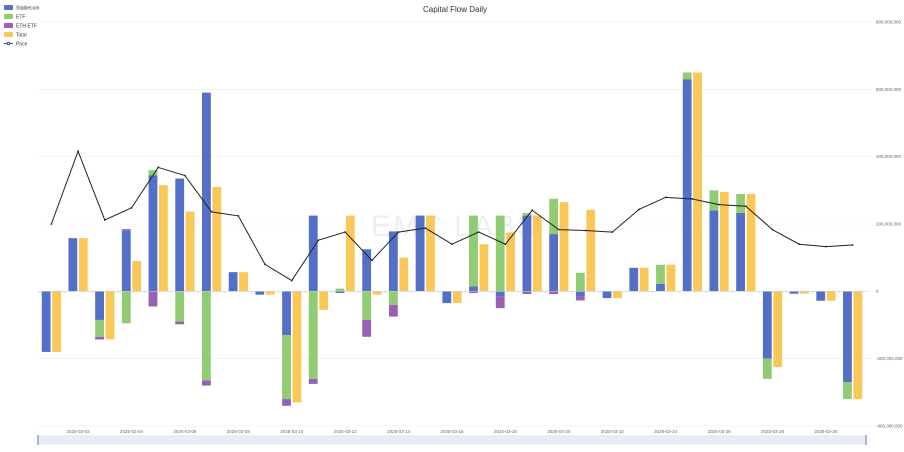 The height and width of the screenshot is (452, 904). I want to click on x-tick-label: 2025-03-16, so click(452, 431).